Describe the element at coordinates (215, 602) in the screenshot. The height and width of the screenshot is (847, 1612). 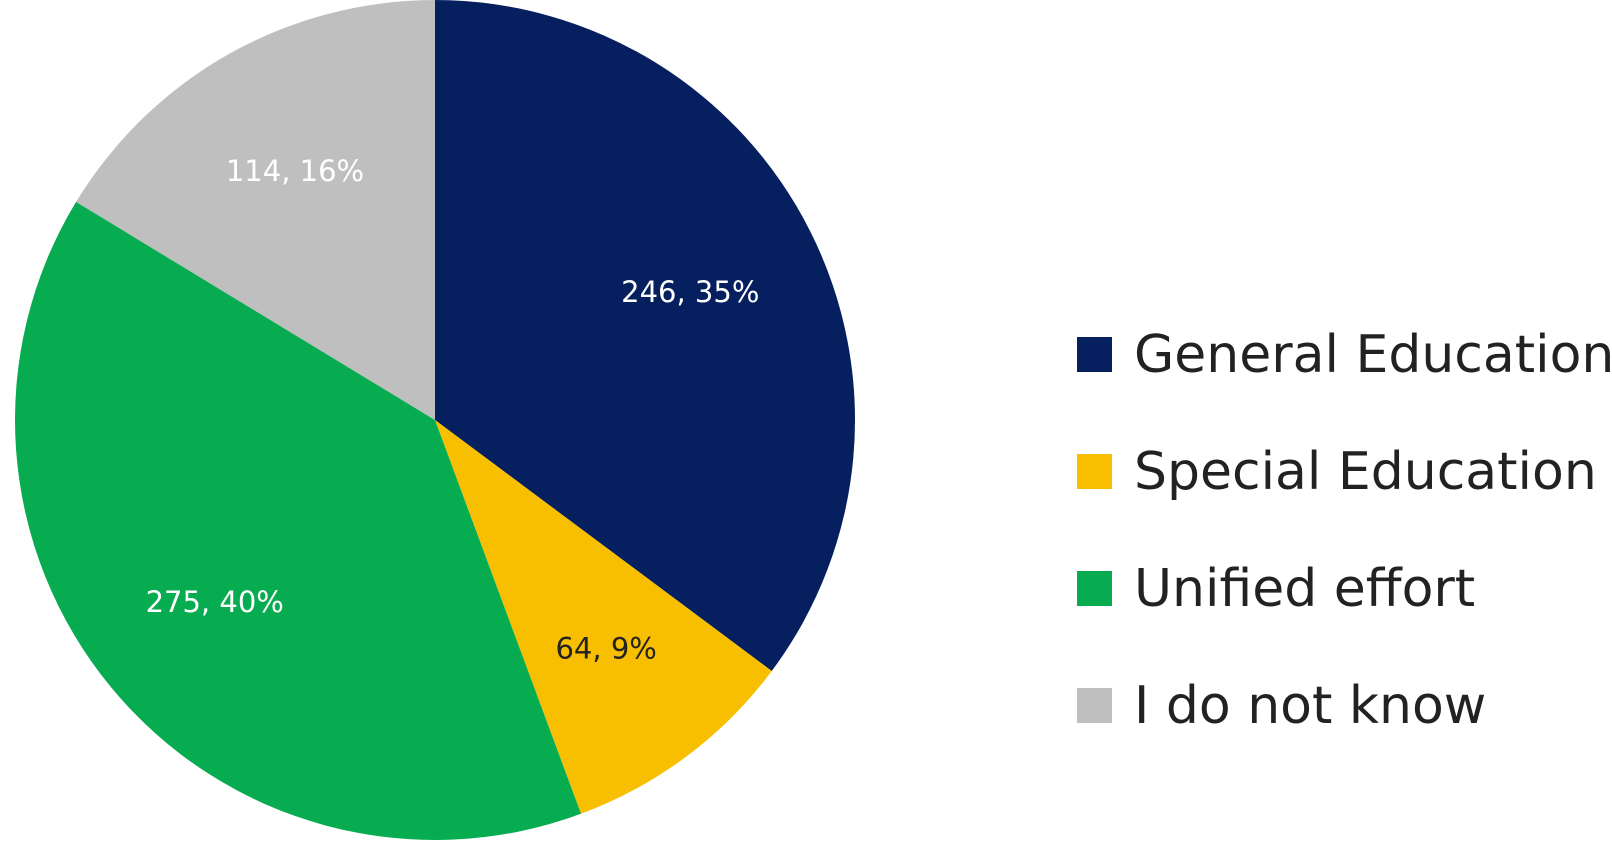
I see `data-label-unified-effort: 275, 40%` at that location.